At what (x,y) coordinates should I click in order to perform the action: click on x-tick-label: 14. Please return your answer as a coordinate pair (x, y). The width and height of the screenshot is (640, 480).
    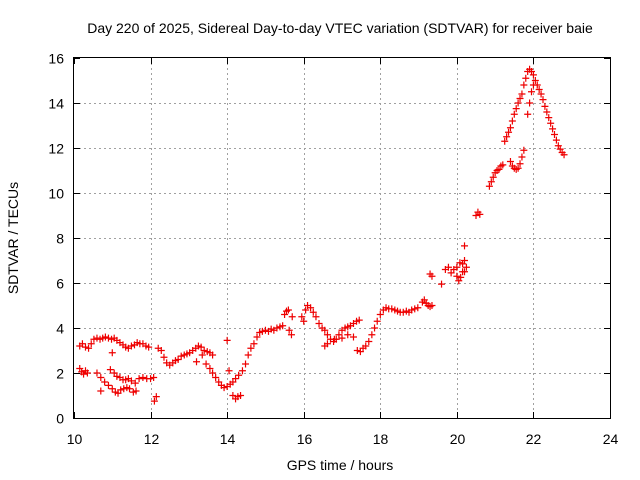
    Looking at the image, I should click on (228, 439).